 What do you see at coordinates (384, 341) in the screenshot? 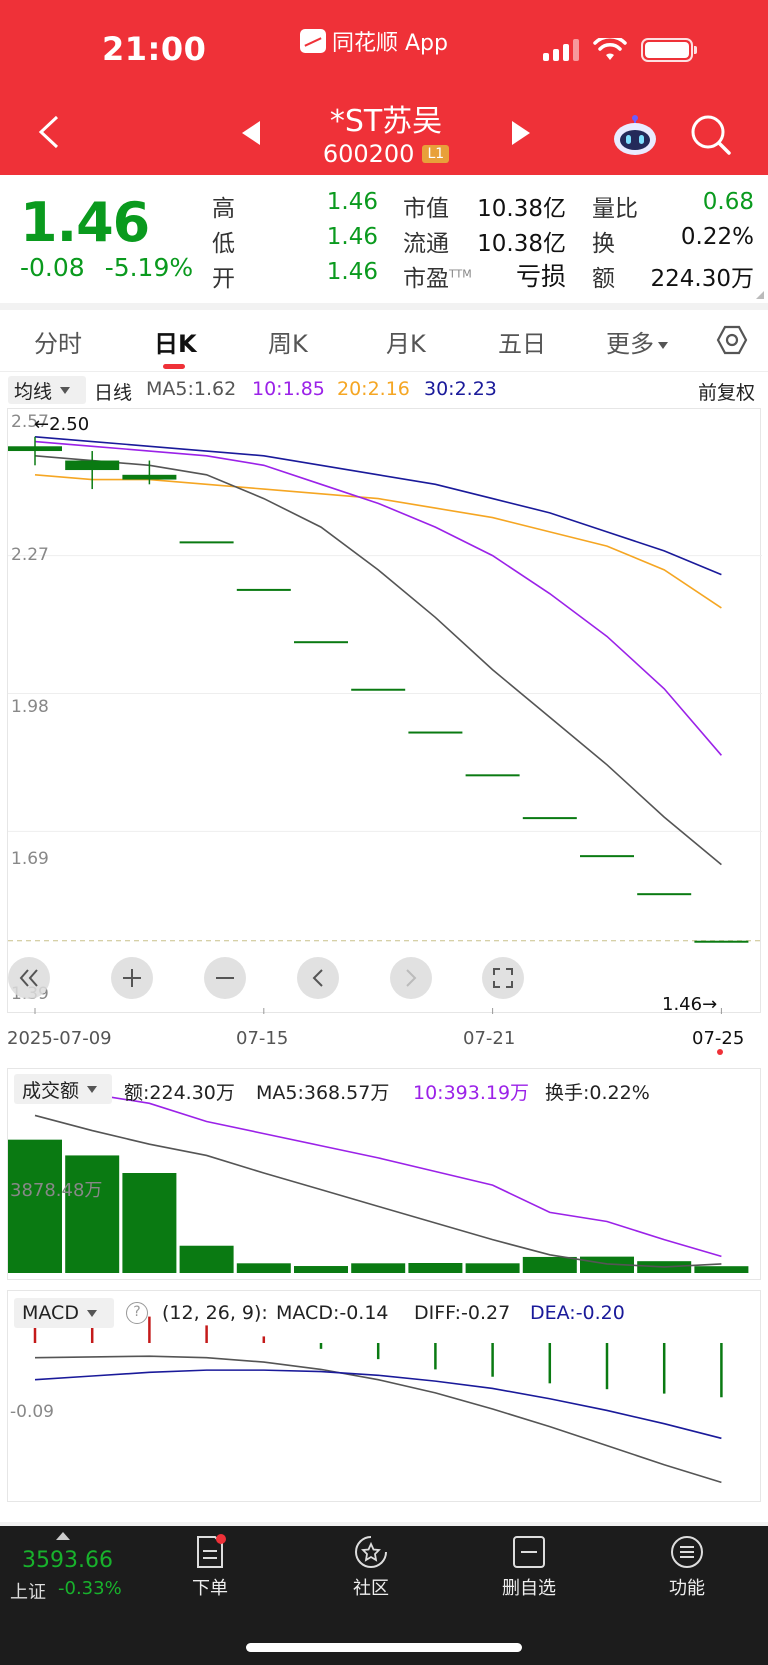
I see `chart-period-tabs: 分时 日K 周K 月K 五日 更多` at bounding box center [384, 341].